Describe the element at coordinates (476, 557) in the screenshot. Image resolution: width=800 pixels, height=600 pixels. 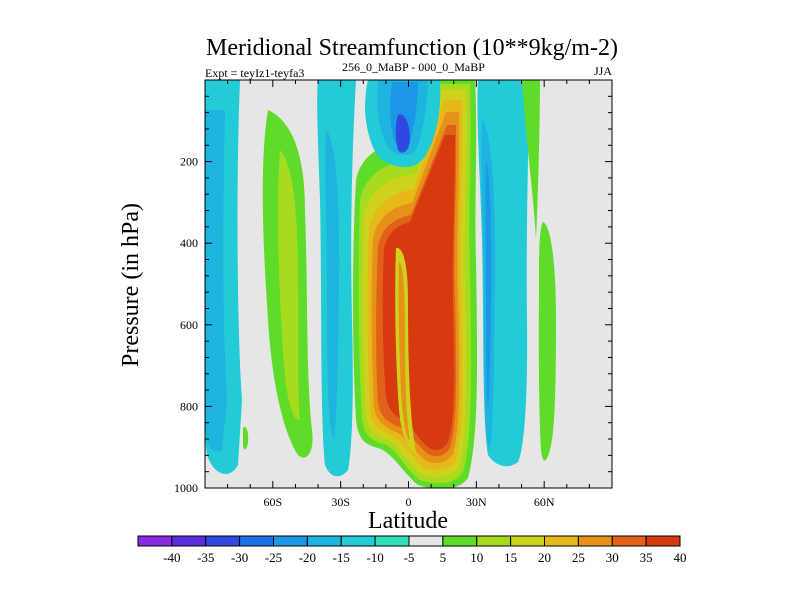
I see `colorbar-label: 10` at that location.